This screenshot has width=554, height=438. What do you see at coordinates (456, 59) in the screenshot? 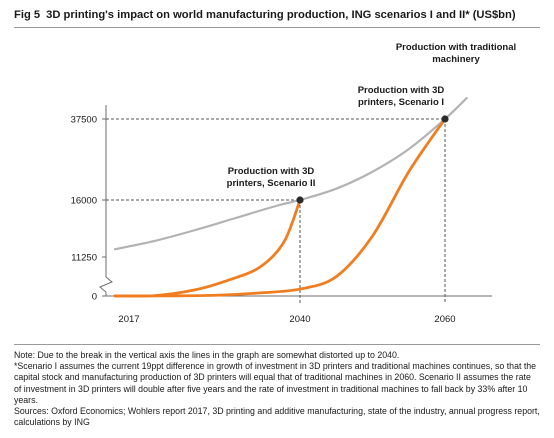
I see `annotation-line: machinery` at bounding box center [456, 59].